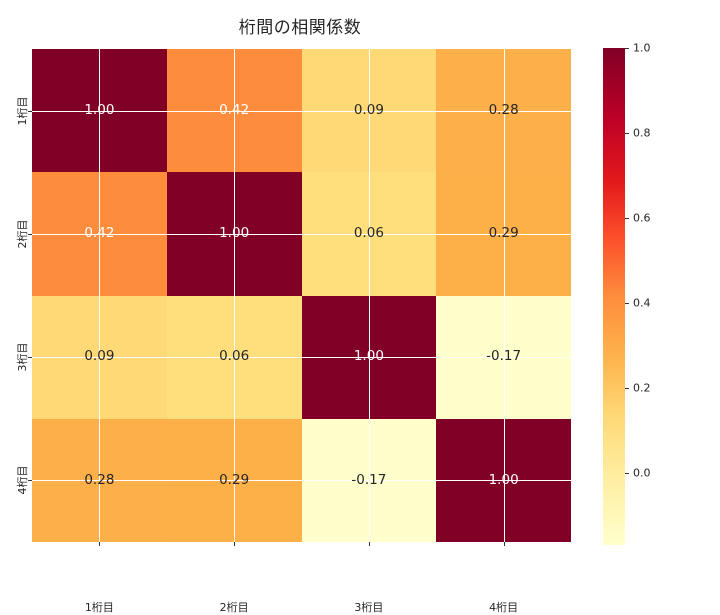 This screenshot has height=615, width=720. Describe the element at coordinates (642, 388) in the screenshot. I see `colorbar-tick-label: 0.2` at that location.